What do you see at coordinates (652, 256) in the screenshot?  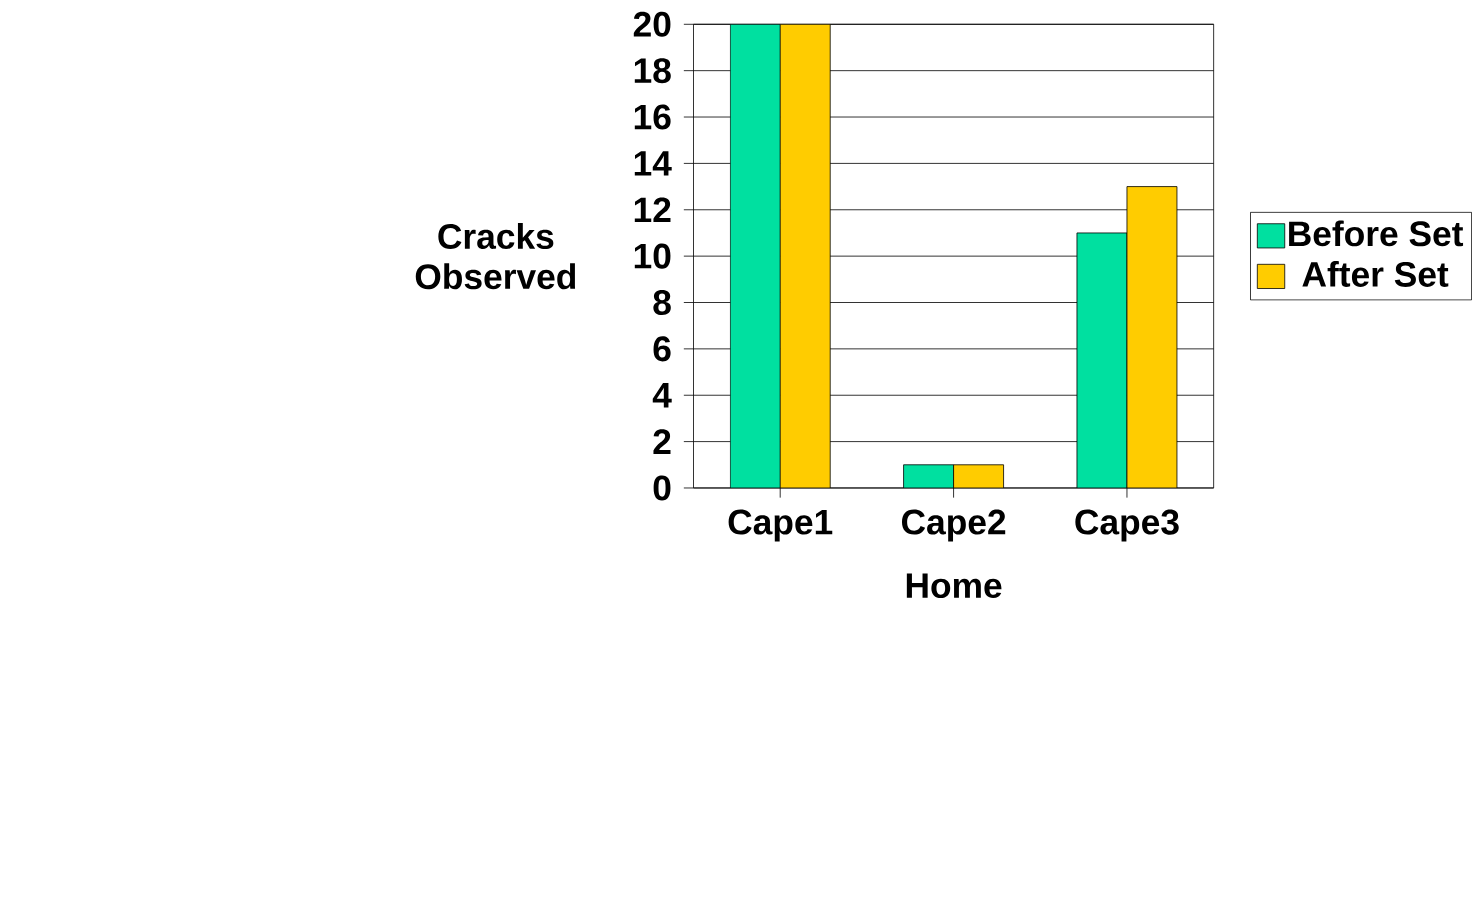 I see `y-tick-label: 10` at bounding box center [652, 256].